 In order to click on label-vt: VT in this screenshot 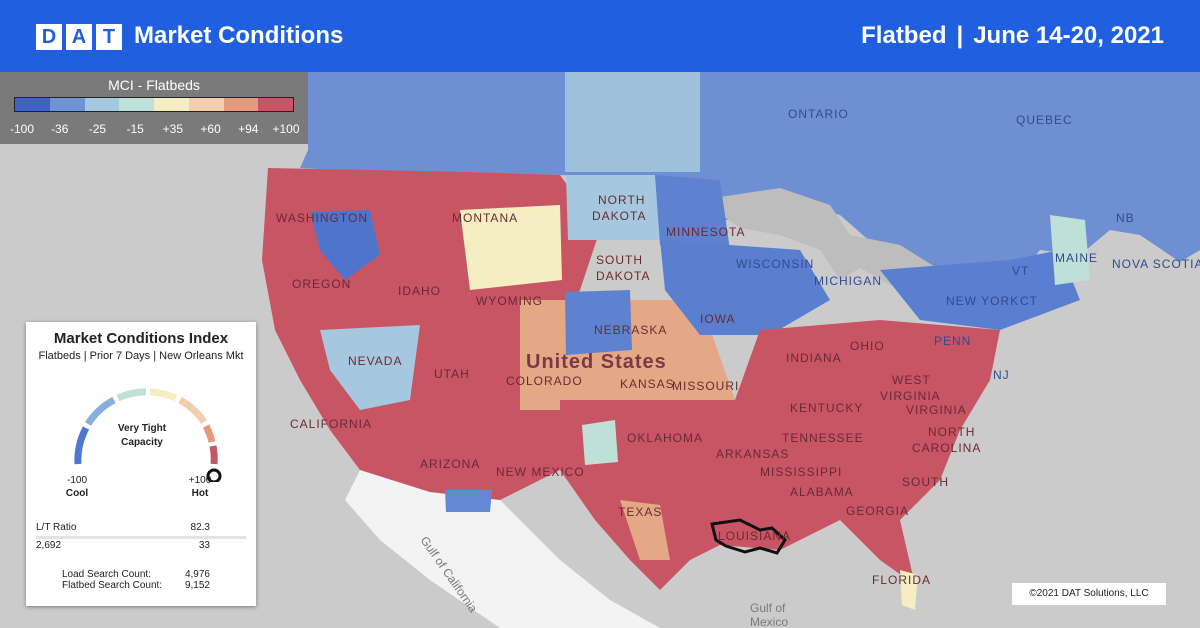, I will do `click(1020, 271)`.